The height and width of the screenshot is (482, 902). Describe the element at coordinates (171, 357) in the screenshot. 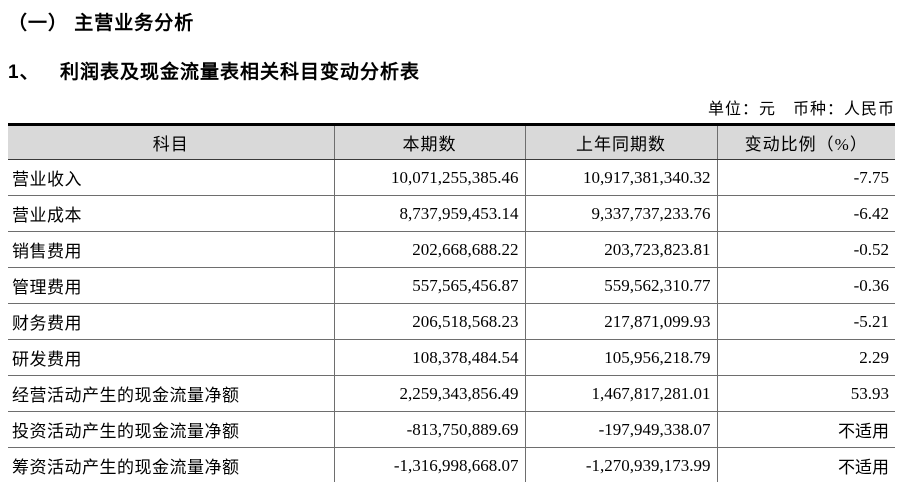

I see `row-subject-cell: 研发费用` at that location.